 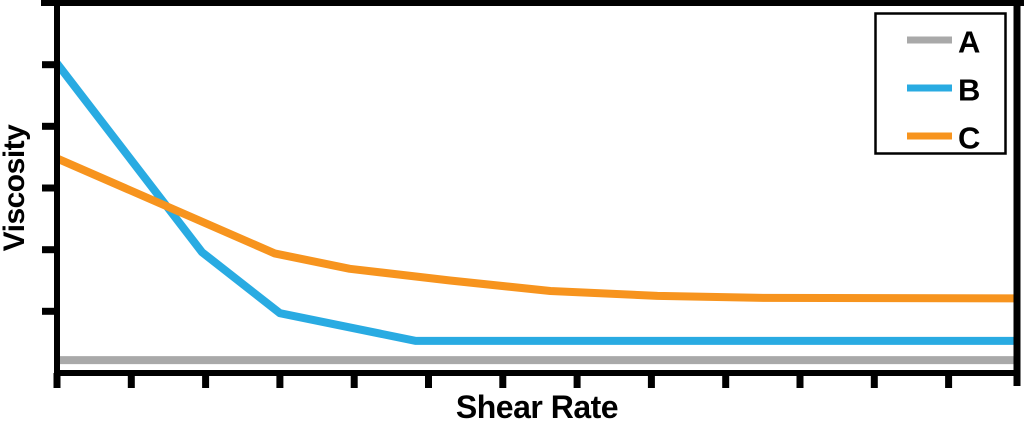 What do you see at coordinates (15, 188) in the screenshot?
I see `y-axis-label: Viscosity` at bounding box center [15, 188].